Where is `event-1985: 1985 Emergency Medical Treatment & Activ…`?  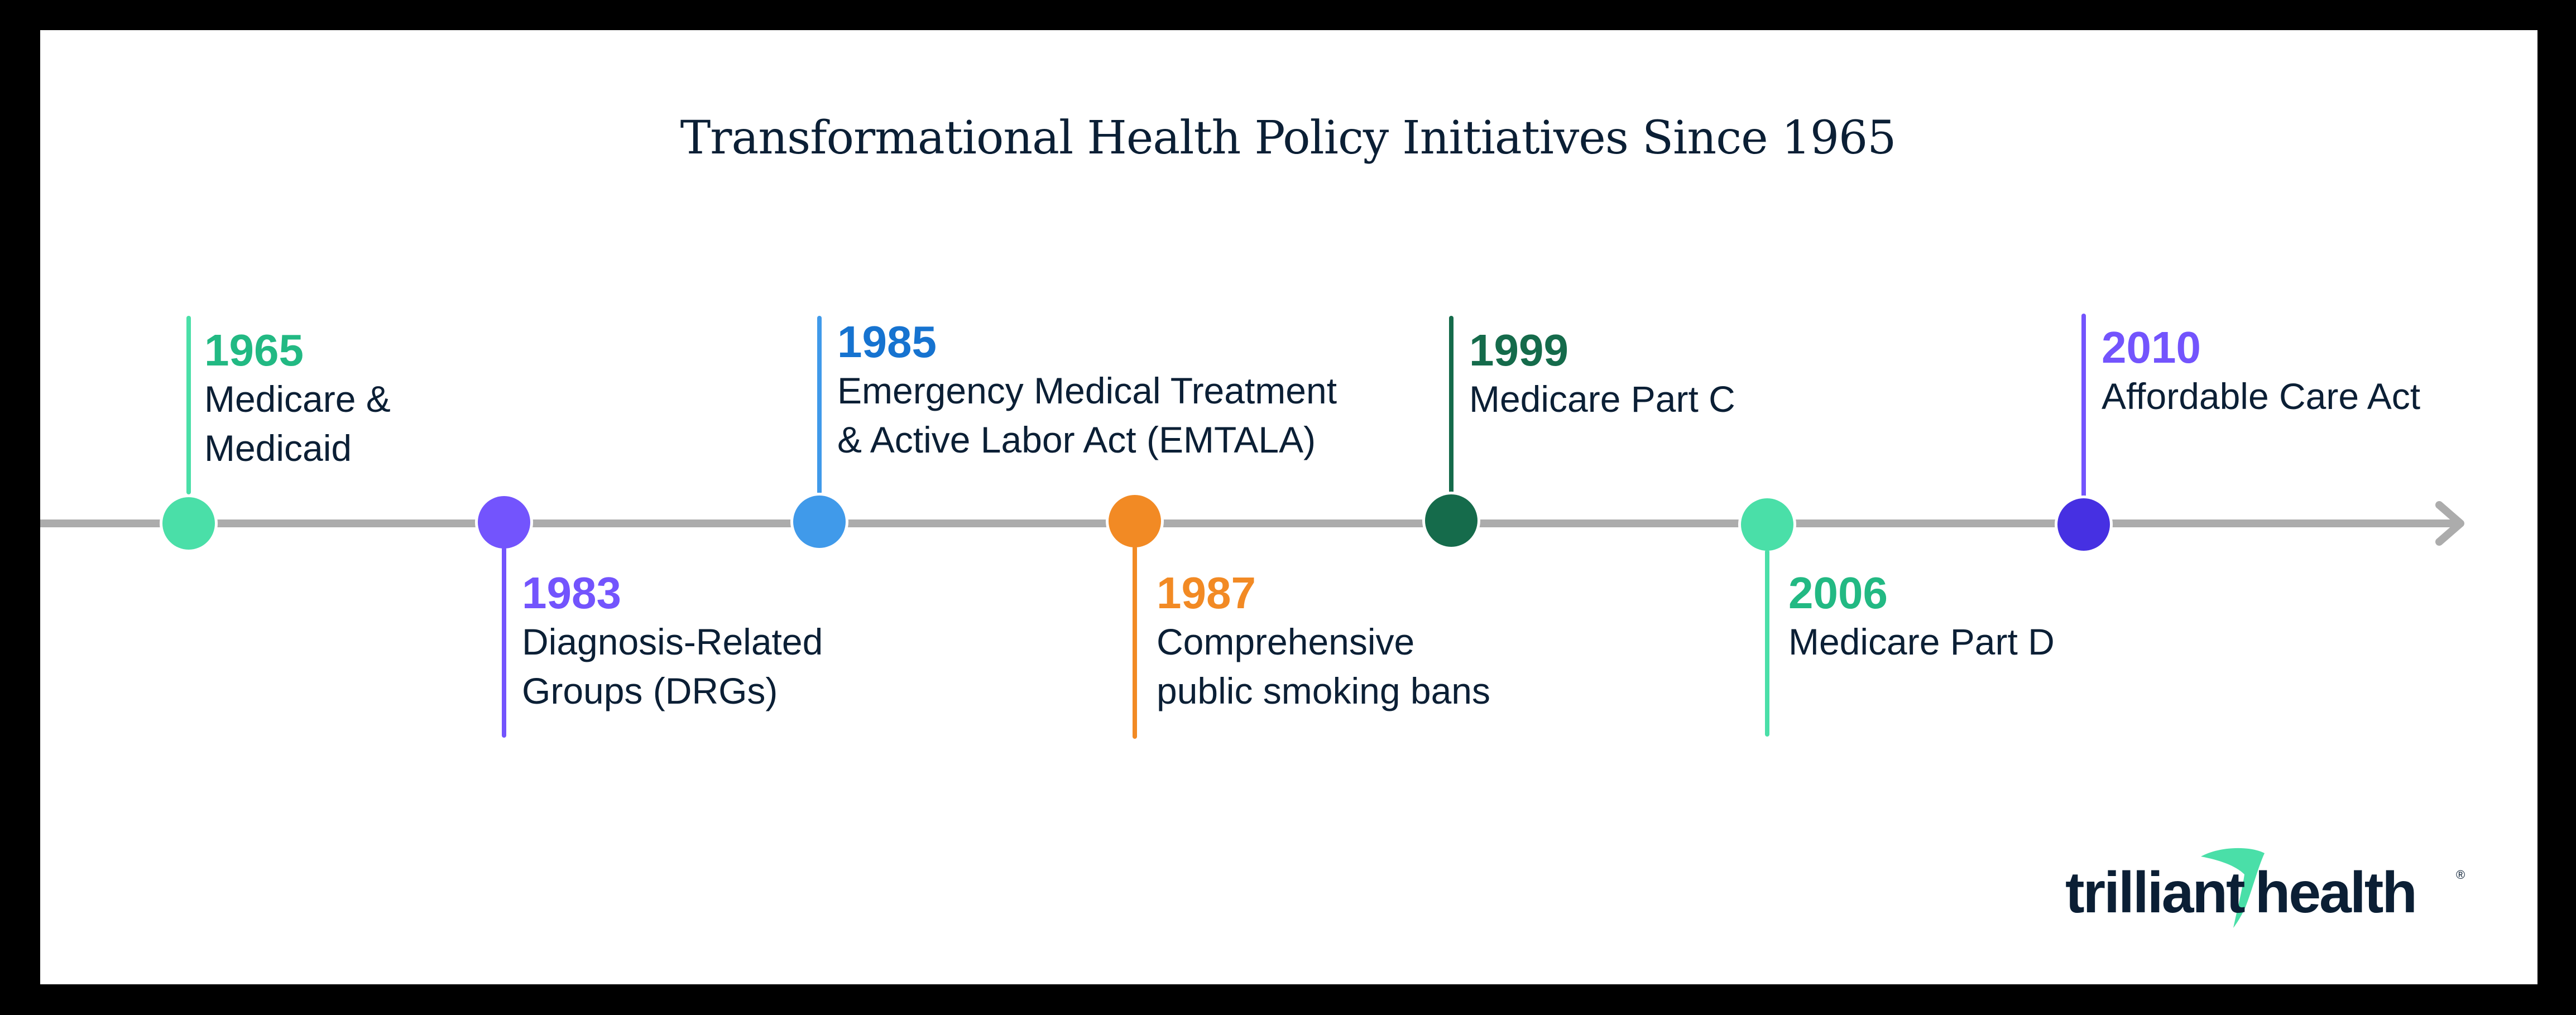
event-1985: 1985 Emergency Medical Treatment & Activ… is located at coordinates (1087, 391).